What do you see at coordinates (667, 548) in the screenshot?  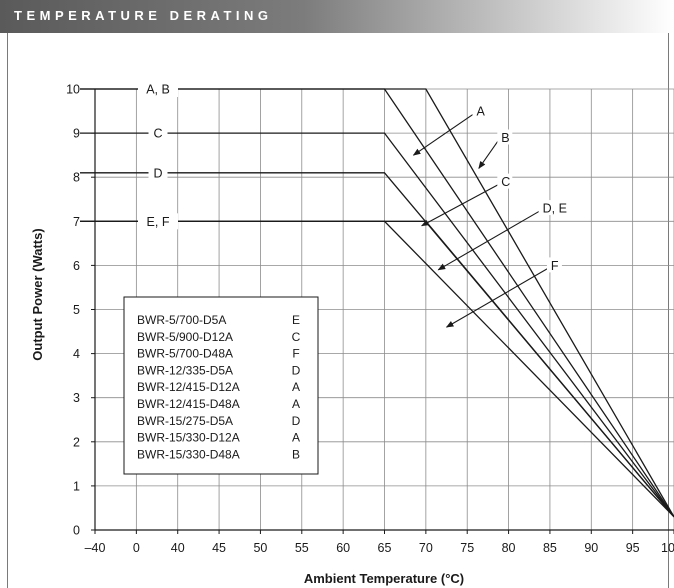 I see `x-tick-label: 10` at bounding box center [667, 548].